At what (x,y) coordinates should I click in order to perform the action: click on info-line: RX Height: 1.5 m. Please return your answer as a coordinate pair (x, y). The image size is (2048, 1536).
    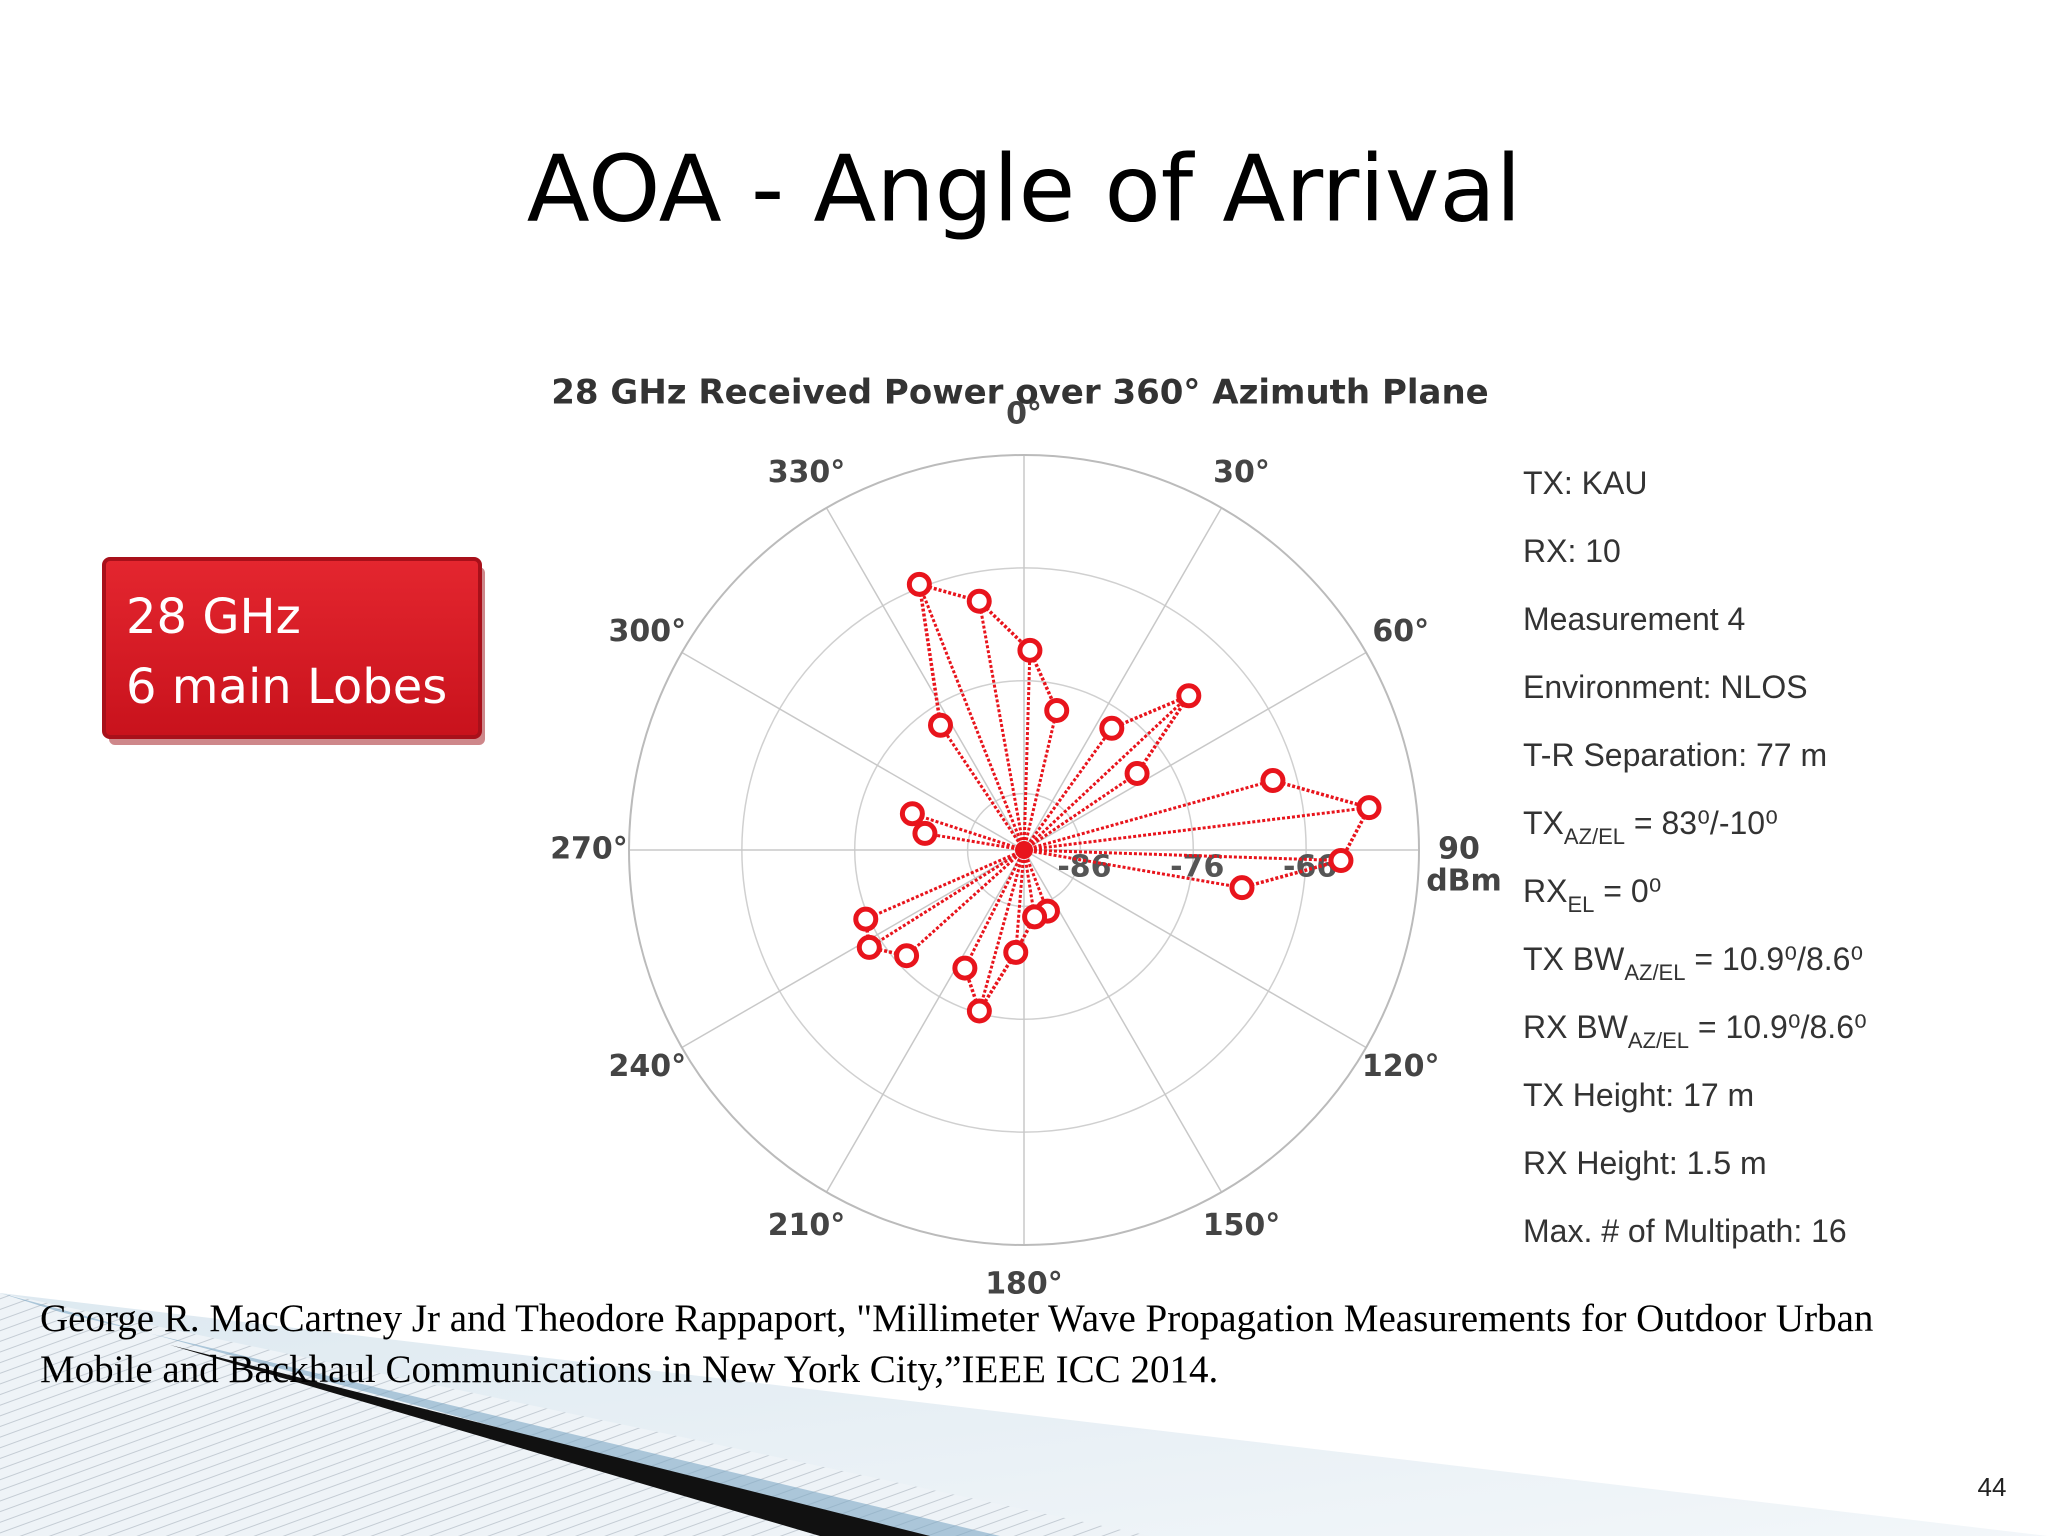
    Looking at the image, I should click on (1645, 1163).